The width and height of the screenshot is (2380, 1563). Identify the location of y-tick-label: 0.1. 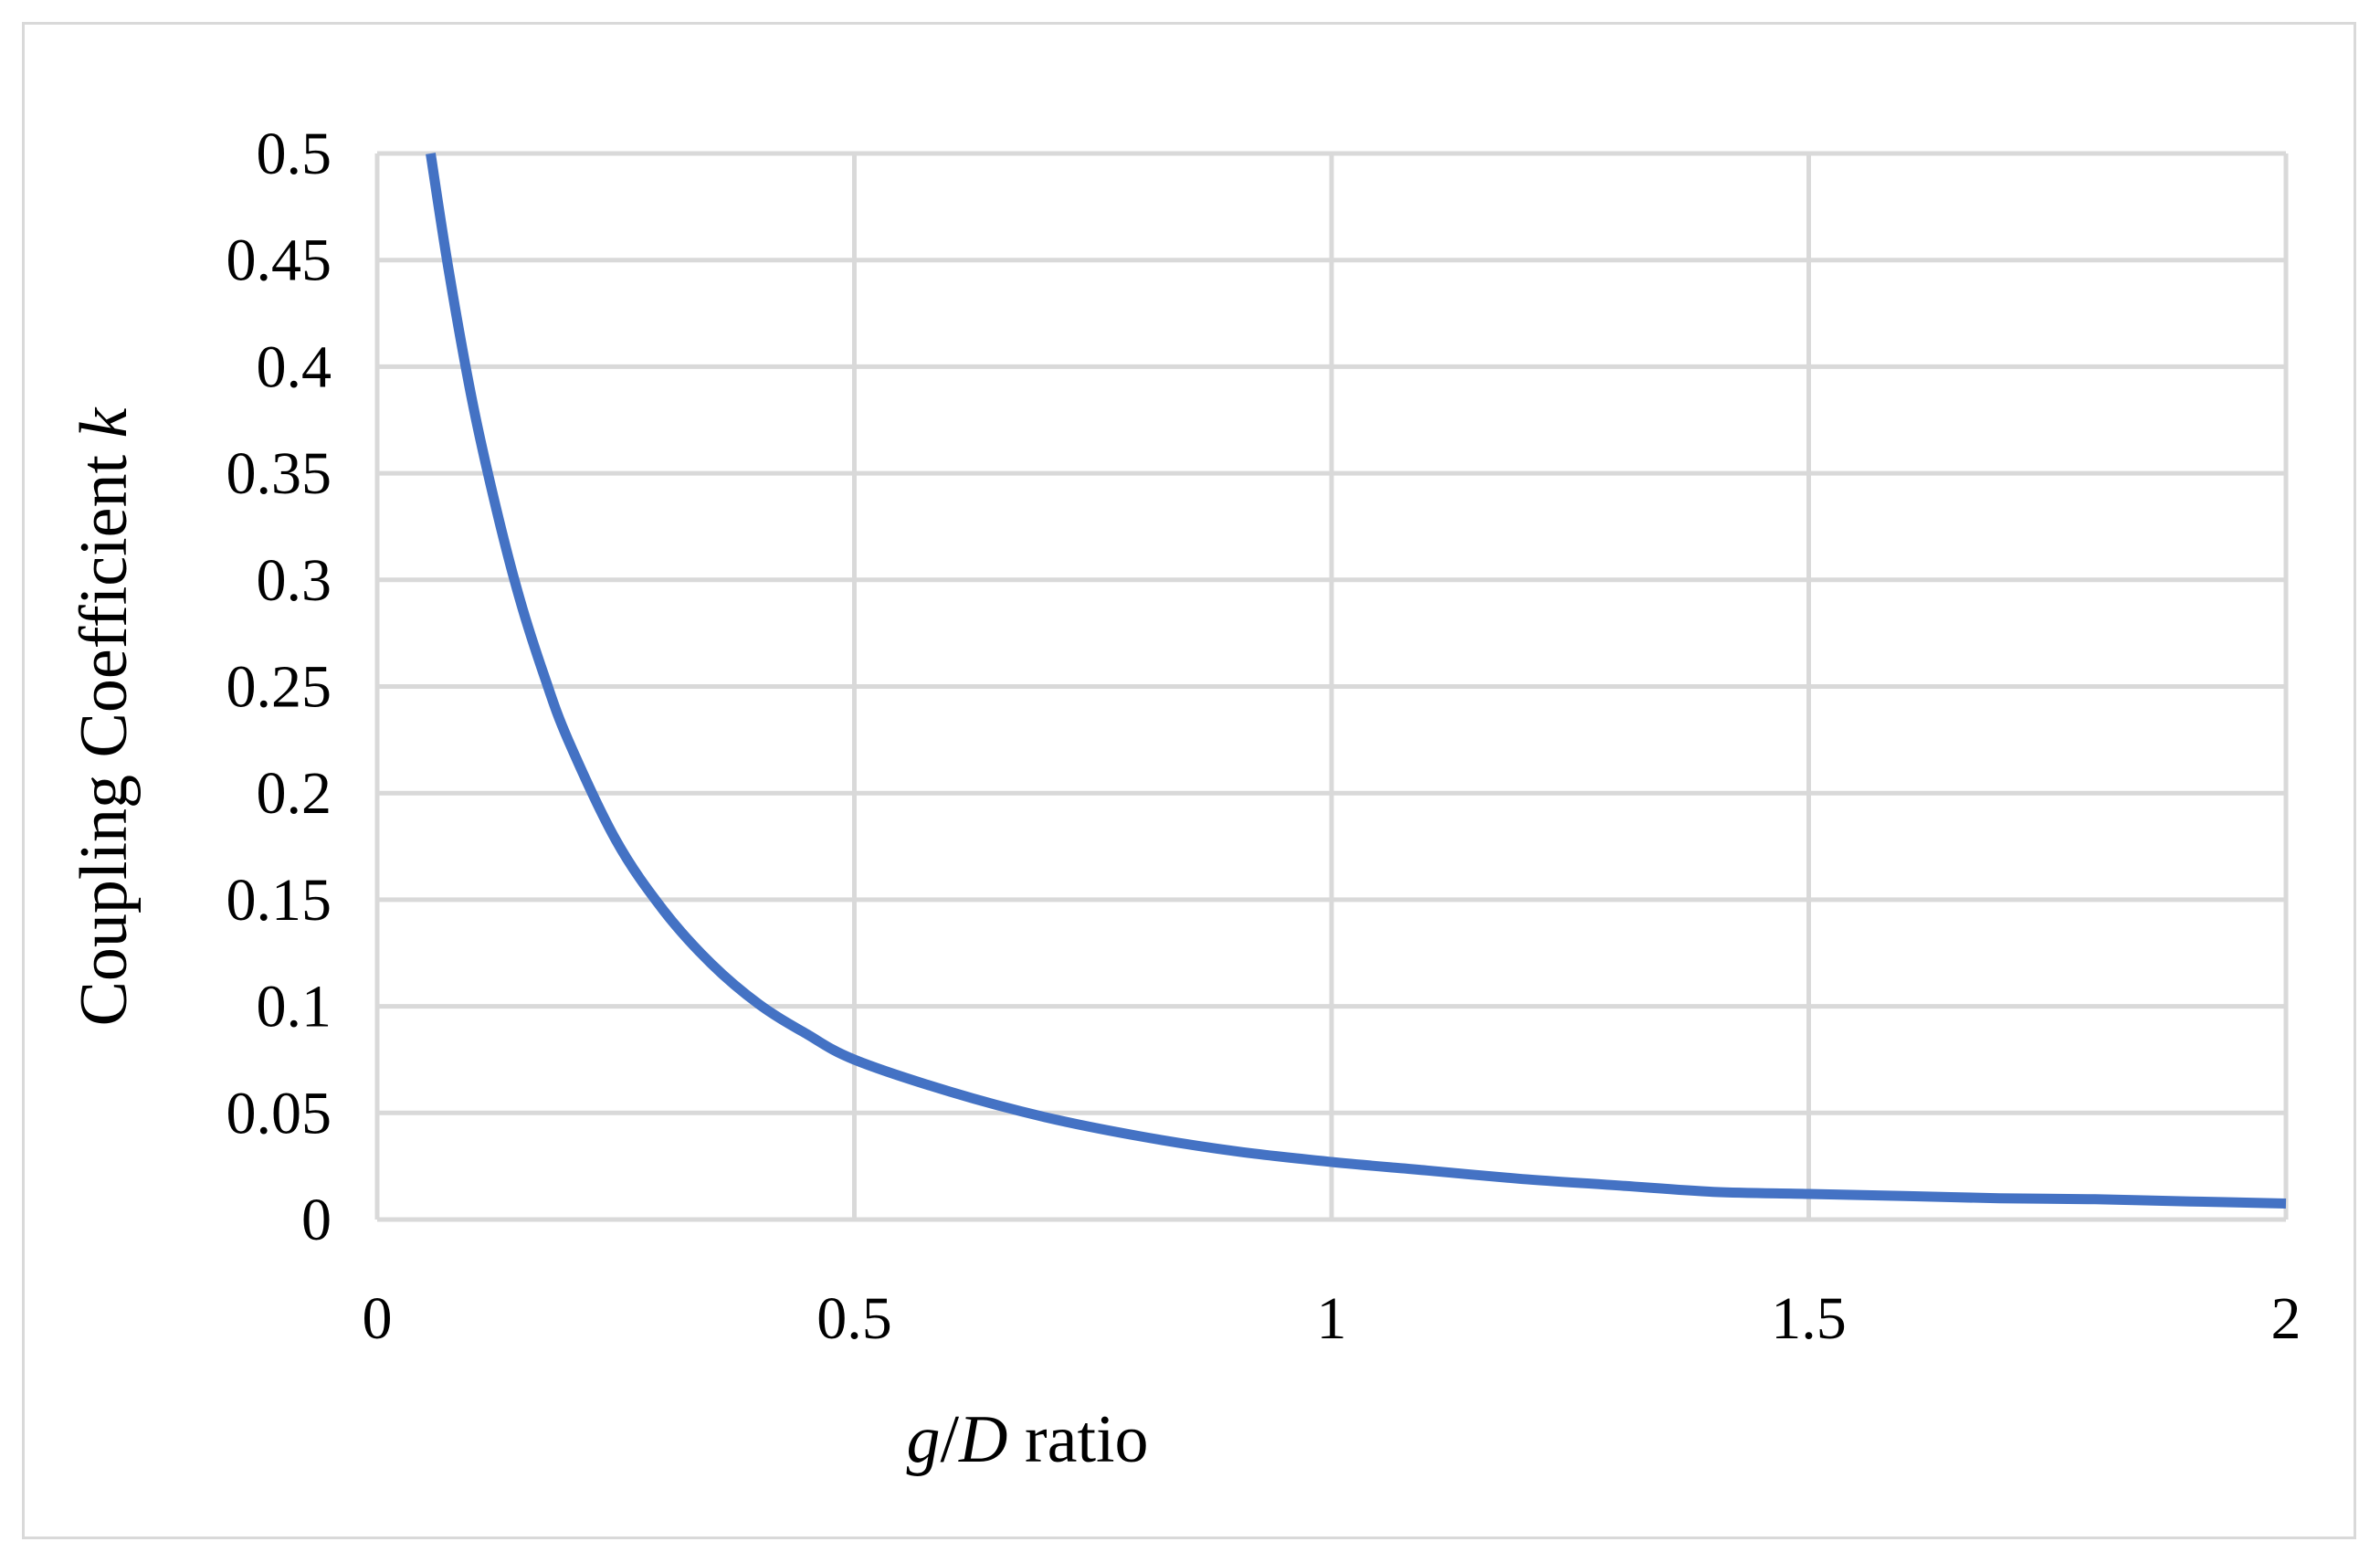
(295, 1007).